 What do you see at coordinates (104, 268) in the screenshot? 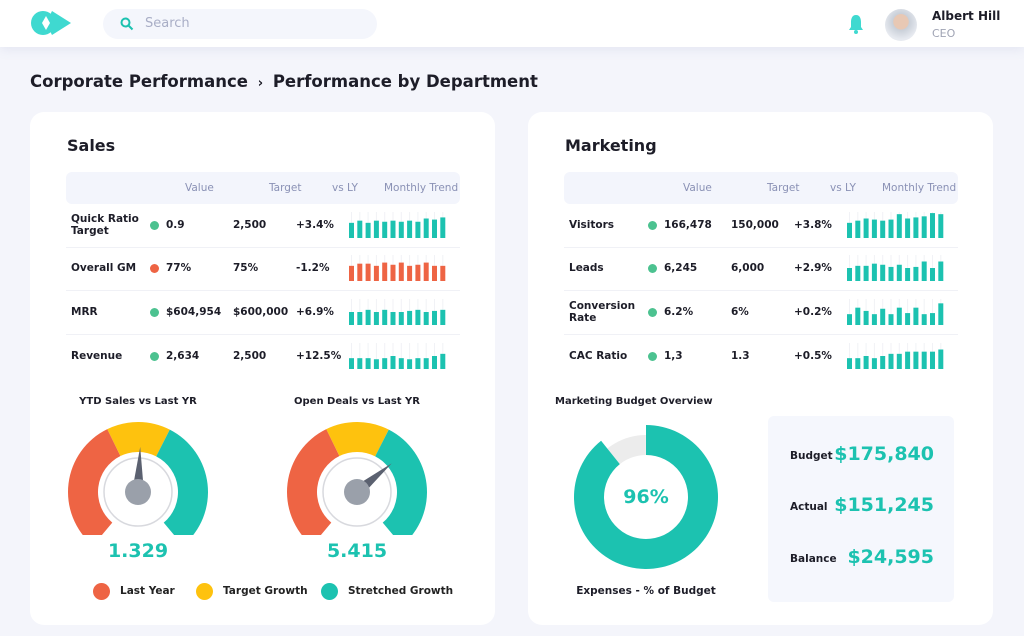
I see `row-label: Overall GM` at bounding box center [104, 268].